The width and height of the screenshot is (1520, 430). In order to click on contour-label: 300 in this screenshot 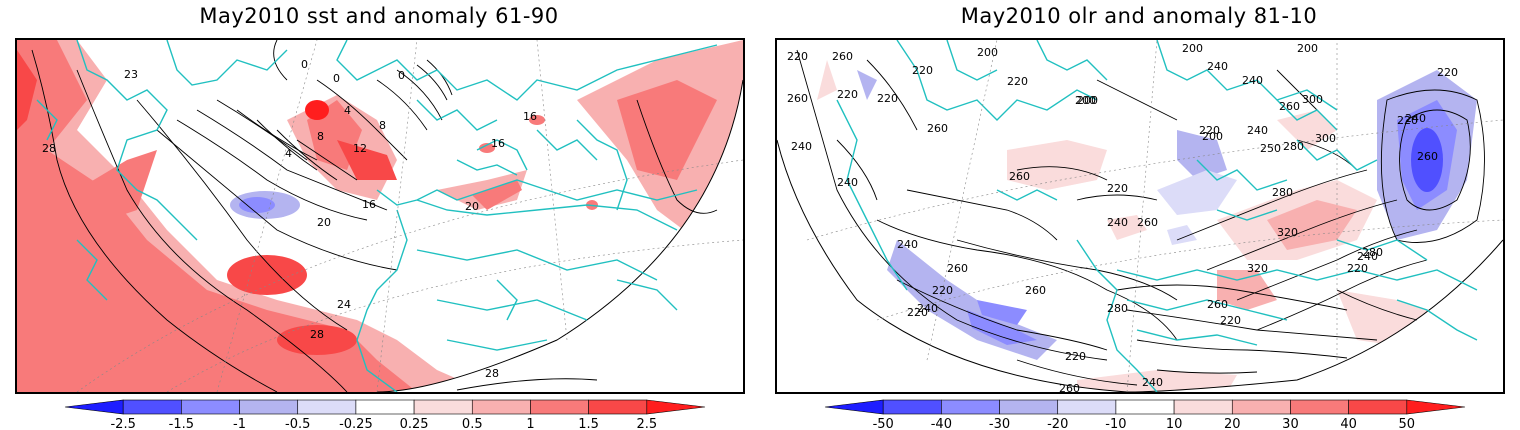, I will do `click(1312, 99)`.